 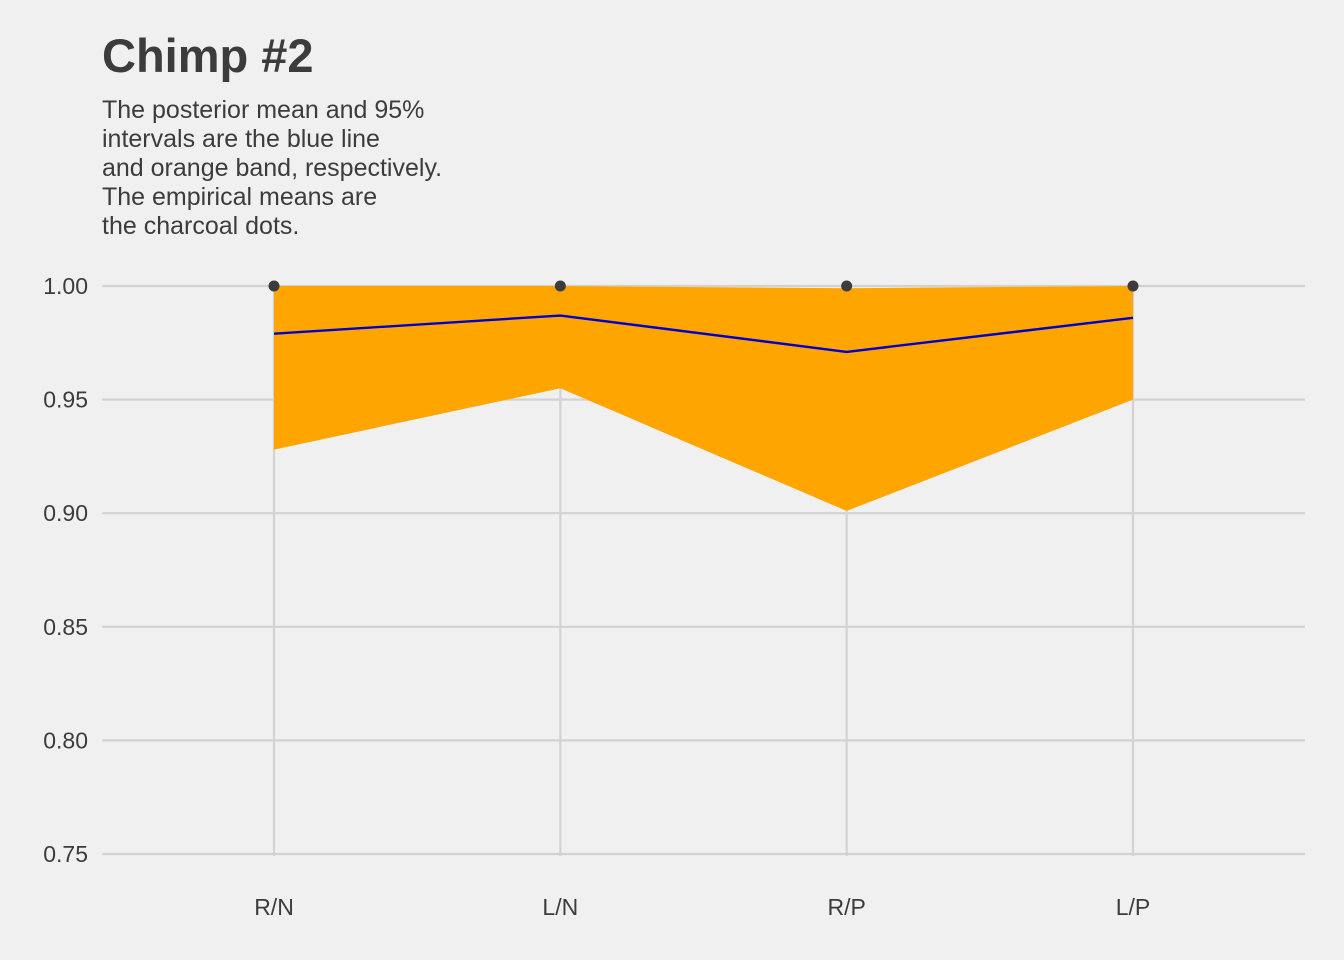 I want to click on mean-line-layer, so click(x=703, y=334).